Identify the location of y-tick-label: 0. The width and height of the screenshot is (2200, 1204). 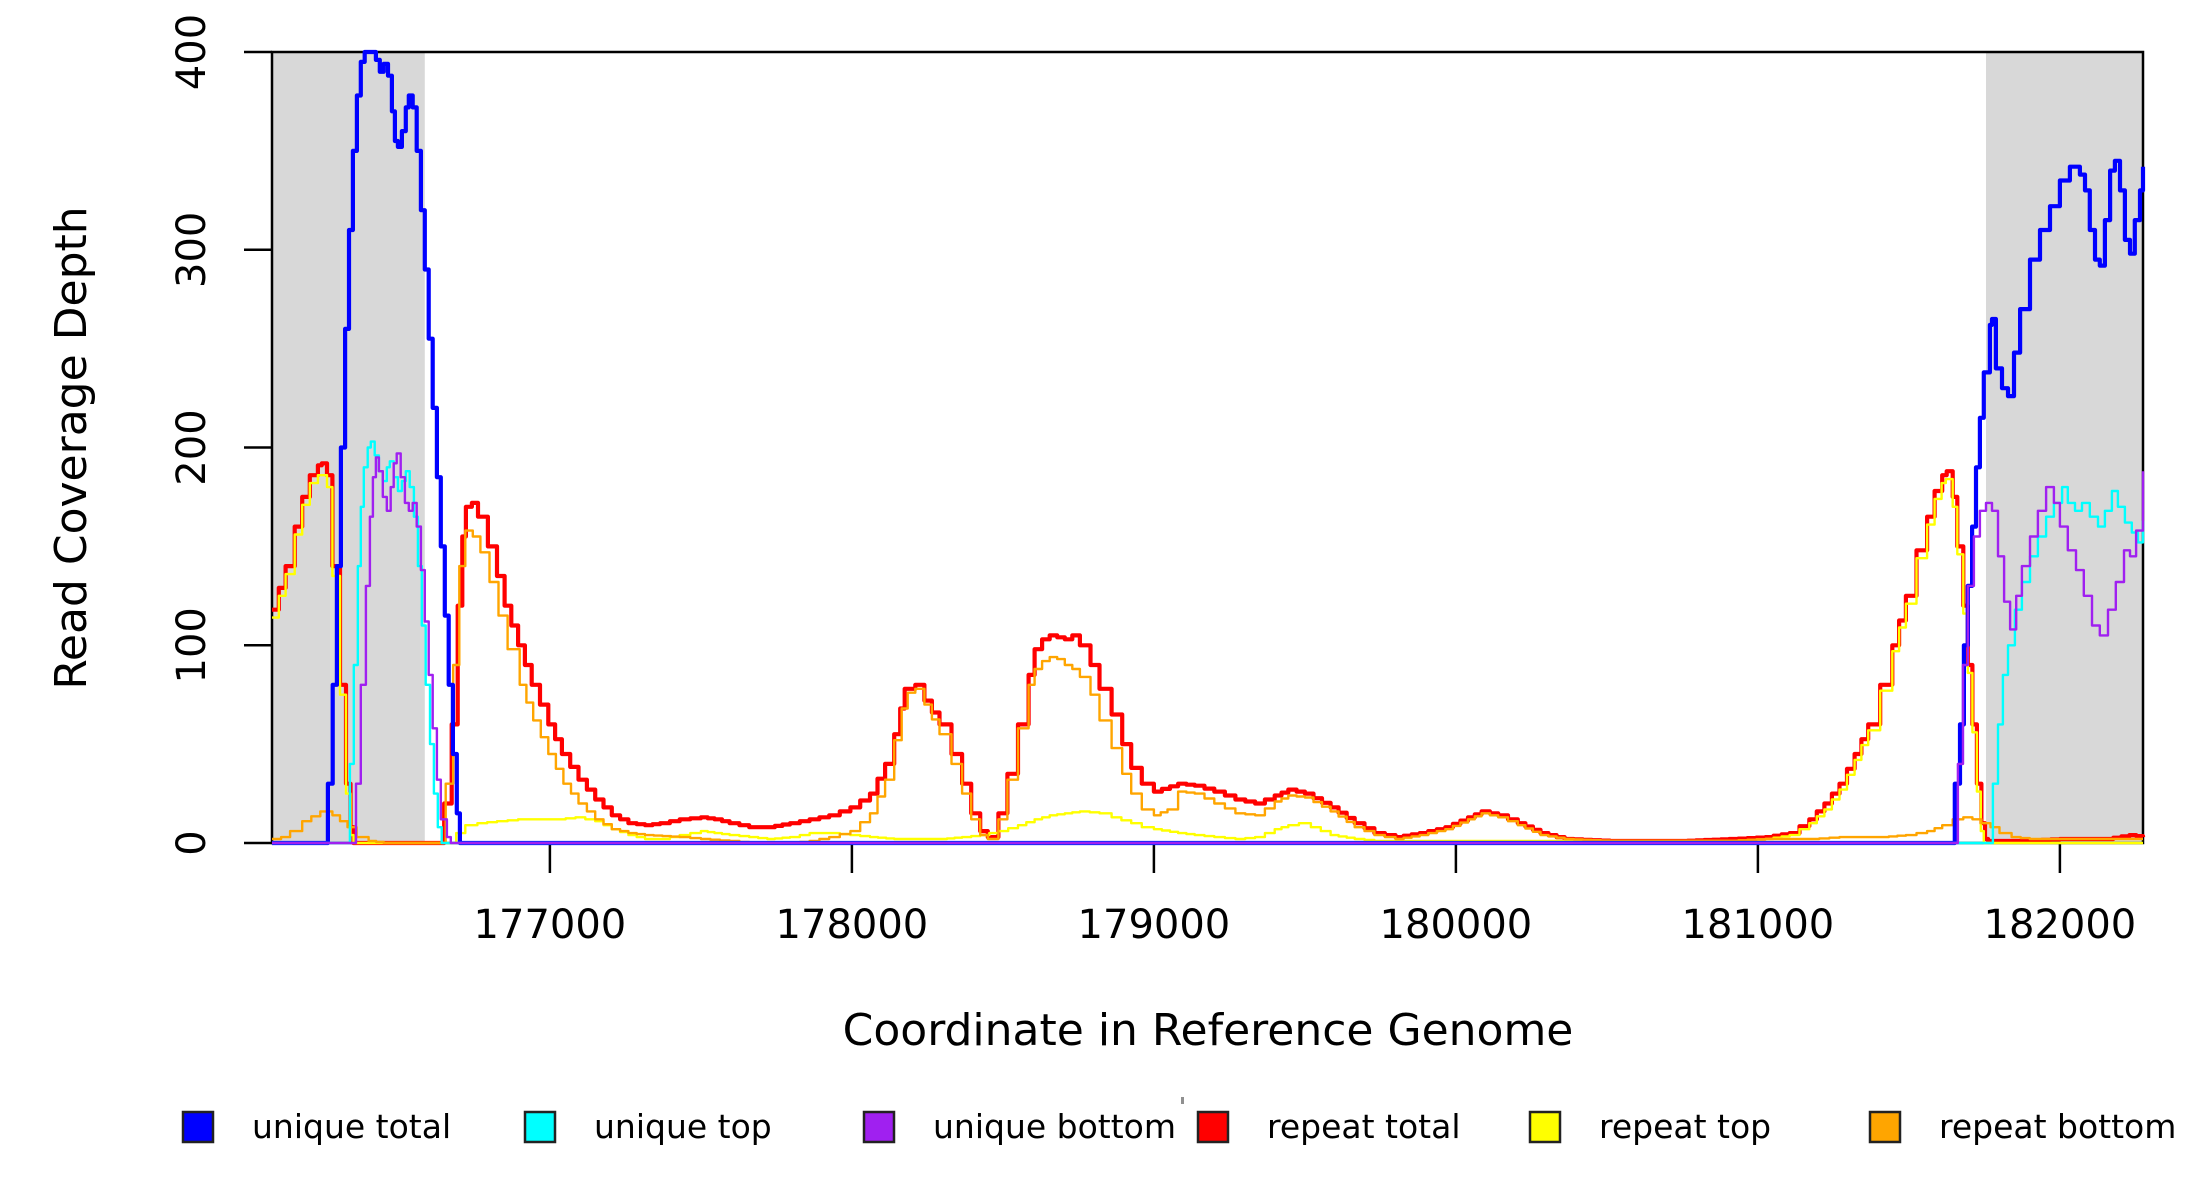
(192, 842).